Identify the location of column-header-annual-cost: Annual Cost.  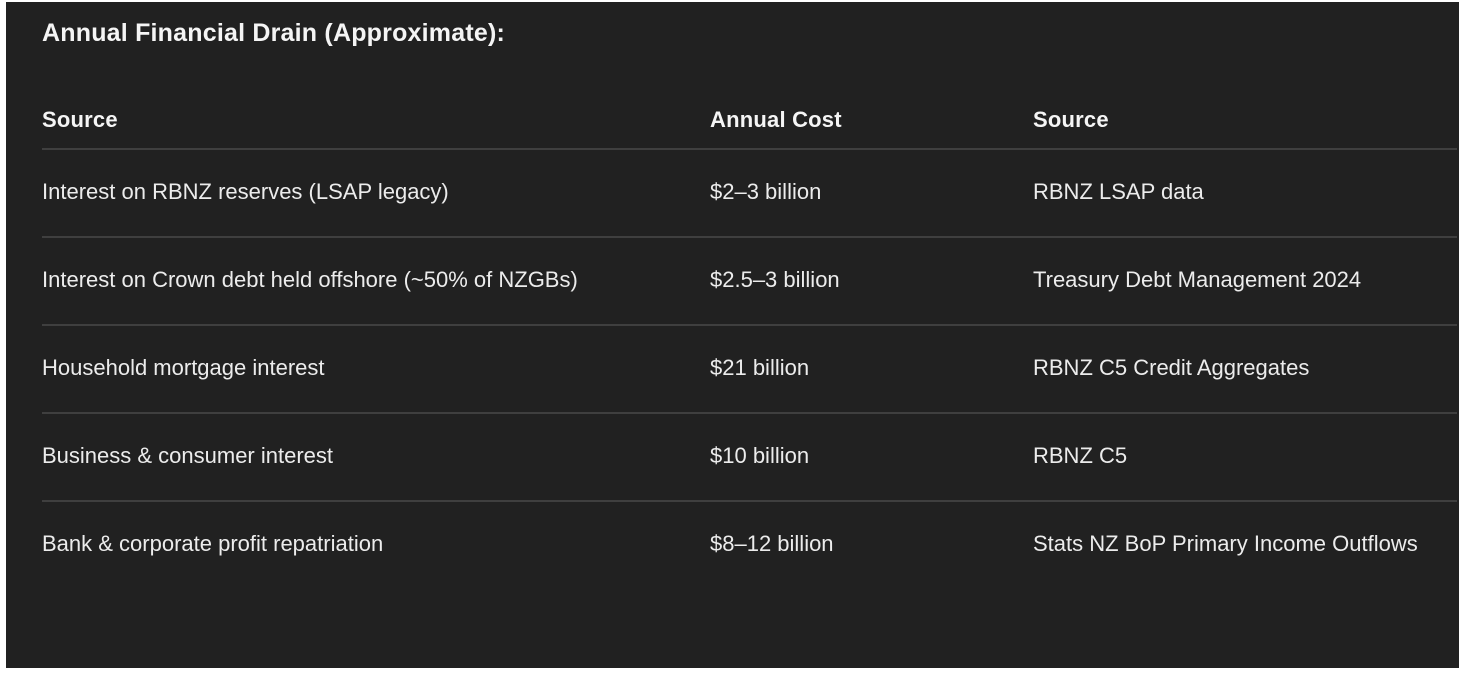
(871, 124).